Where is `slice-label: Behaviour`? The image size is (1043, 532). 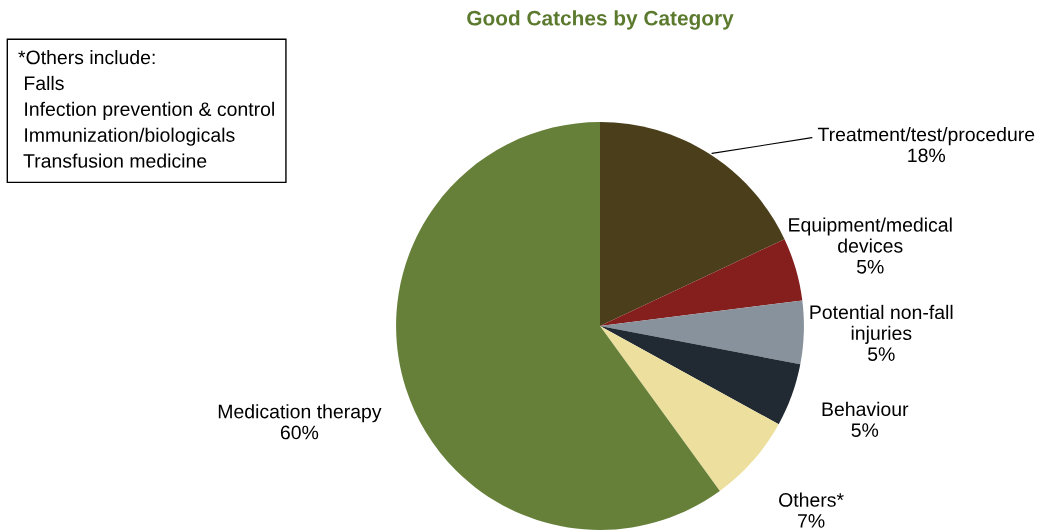 slice-label: Behaviour is located at coordinates (865, 409).